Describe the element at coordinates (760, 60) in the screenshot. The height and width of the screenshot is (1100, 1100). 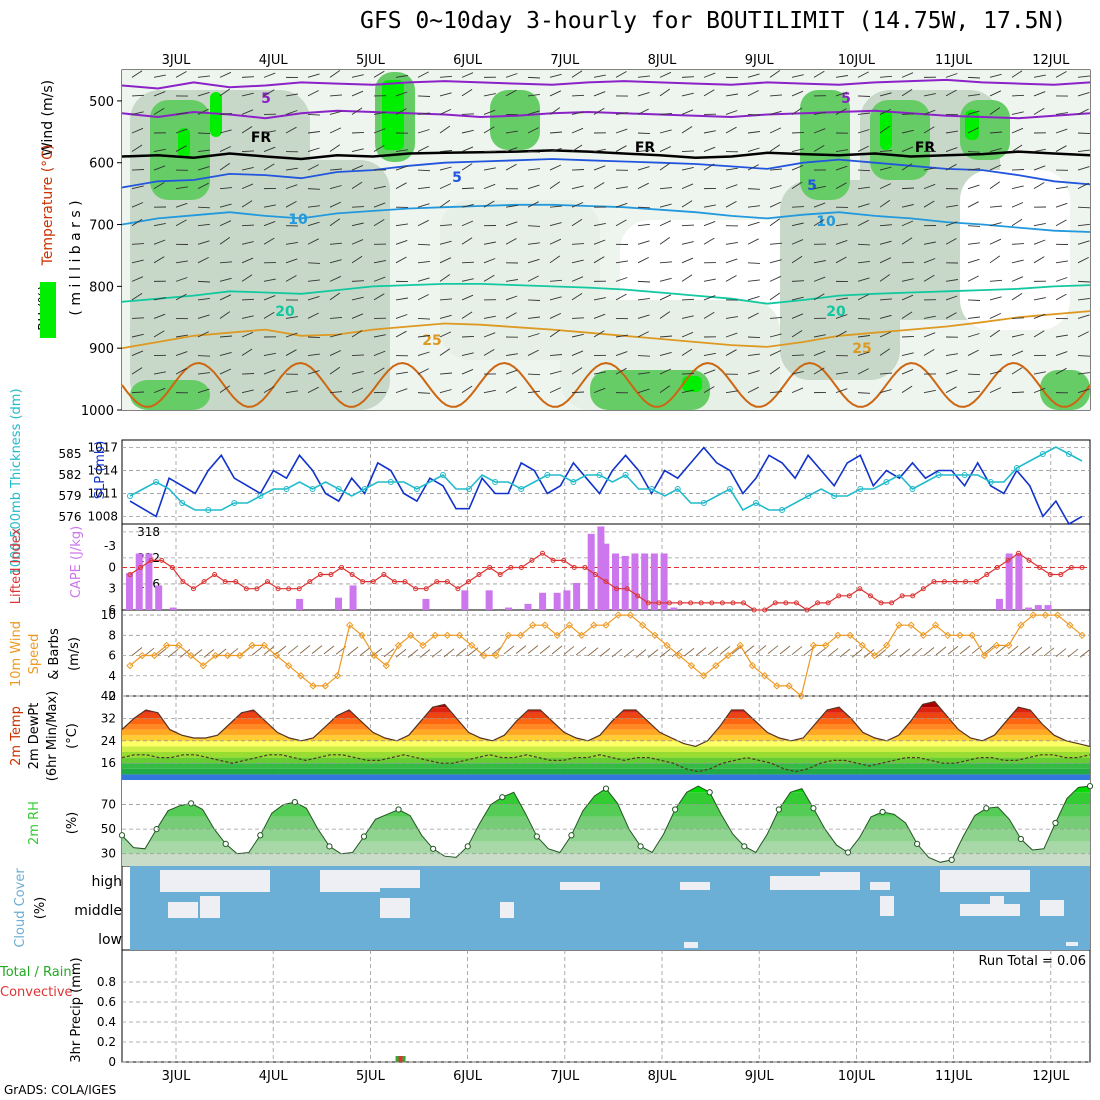
I see `top-x-tick-label: 9JUL` at that location.